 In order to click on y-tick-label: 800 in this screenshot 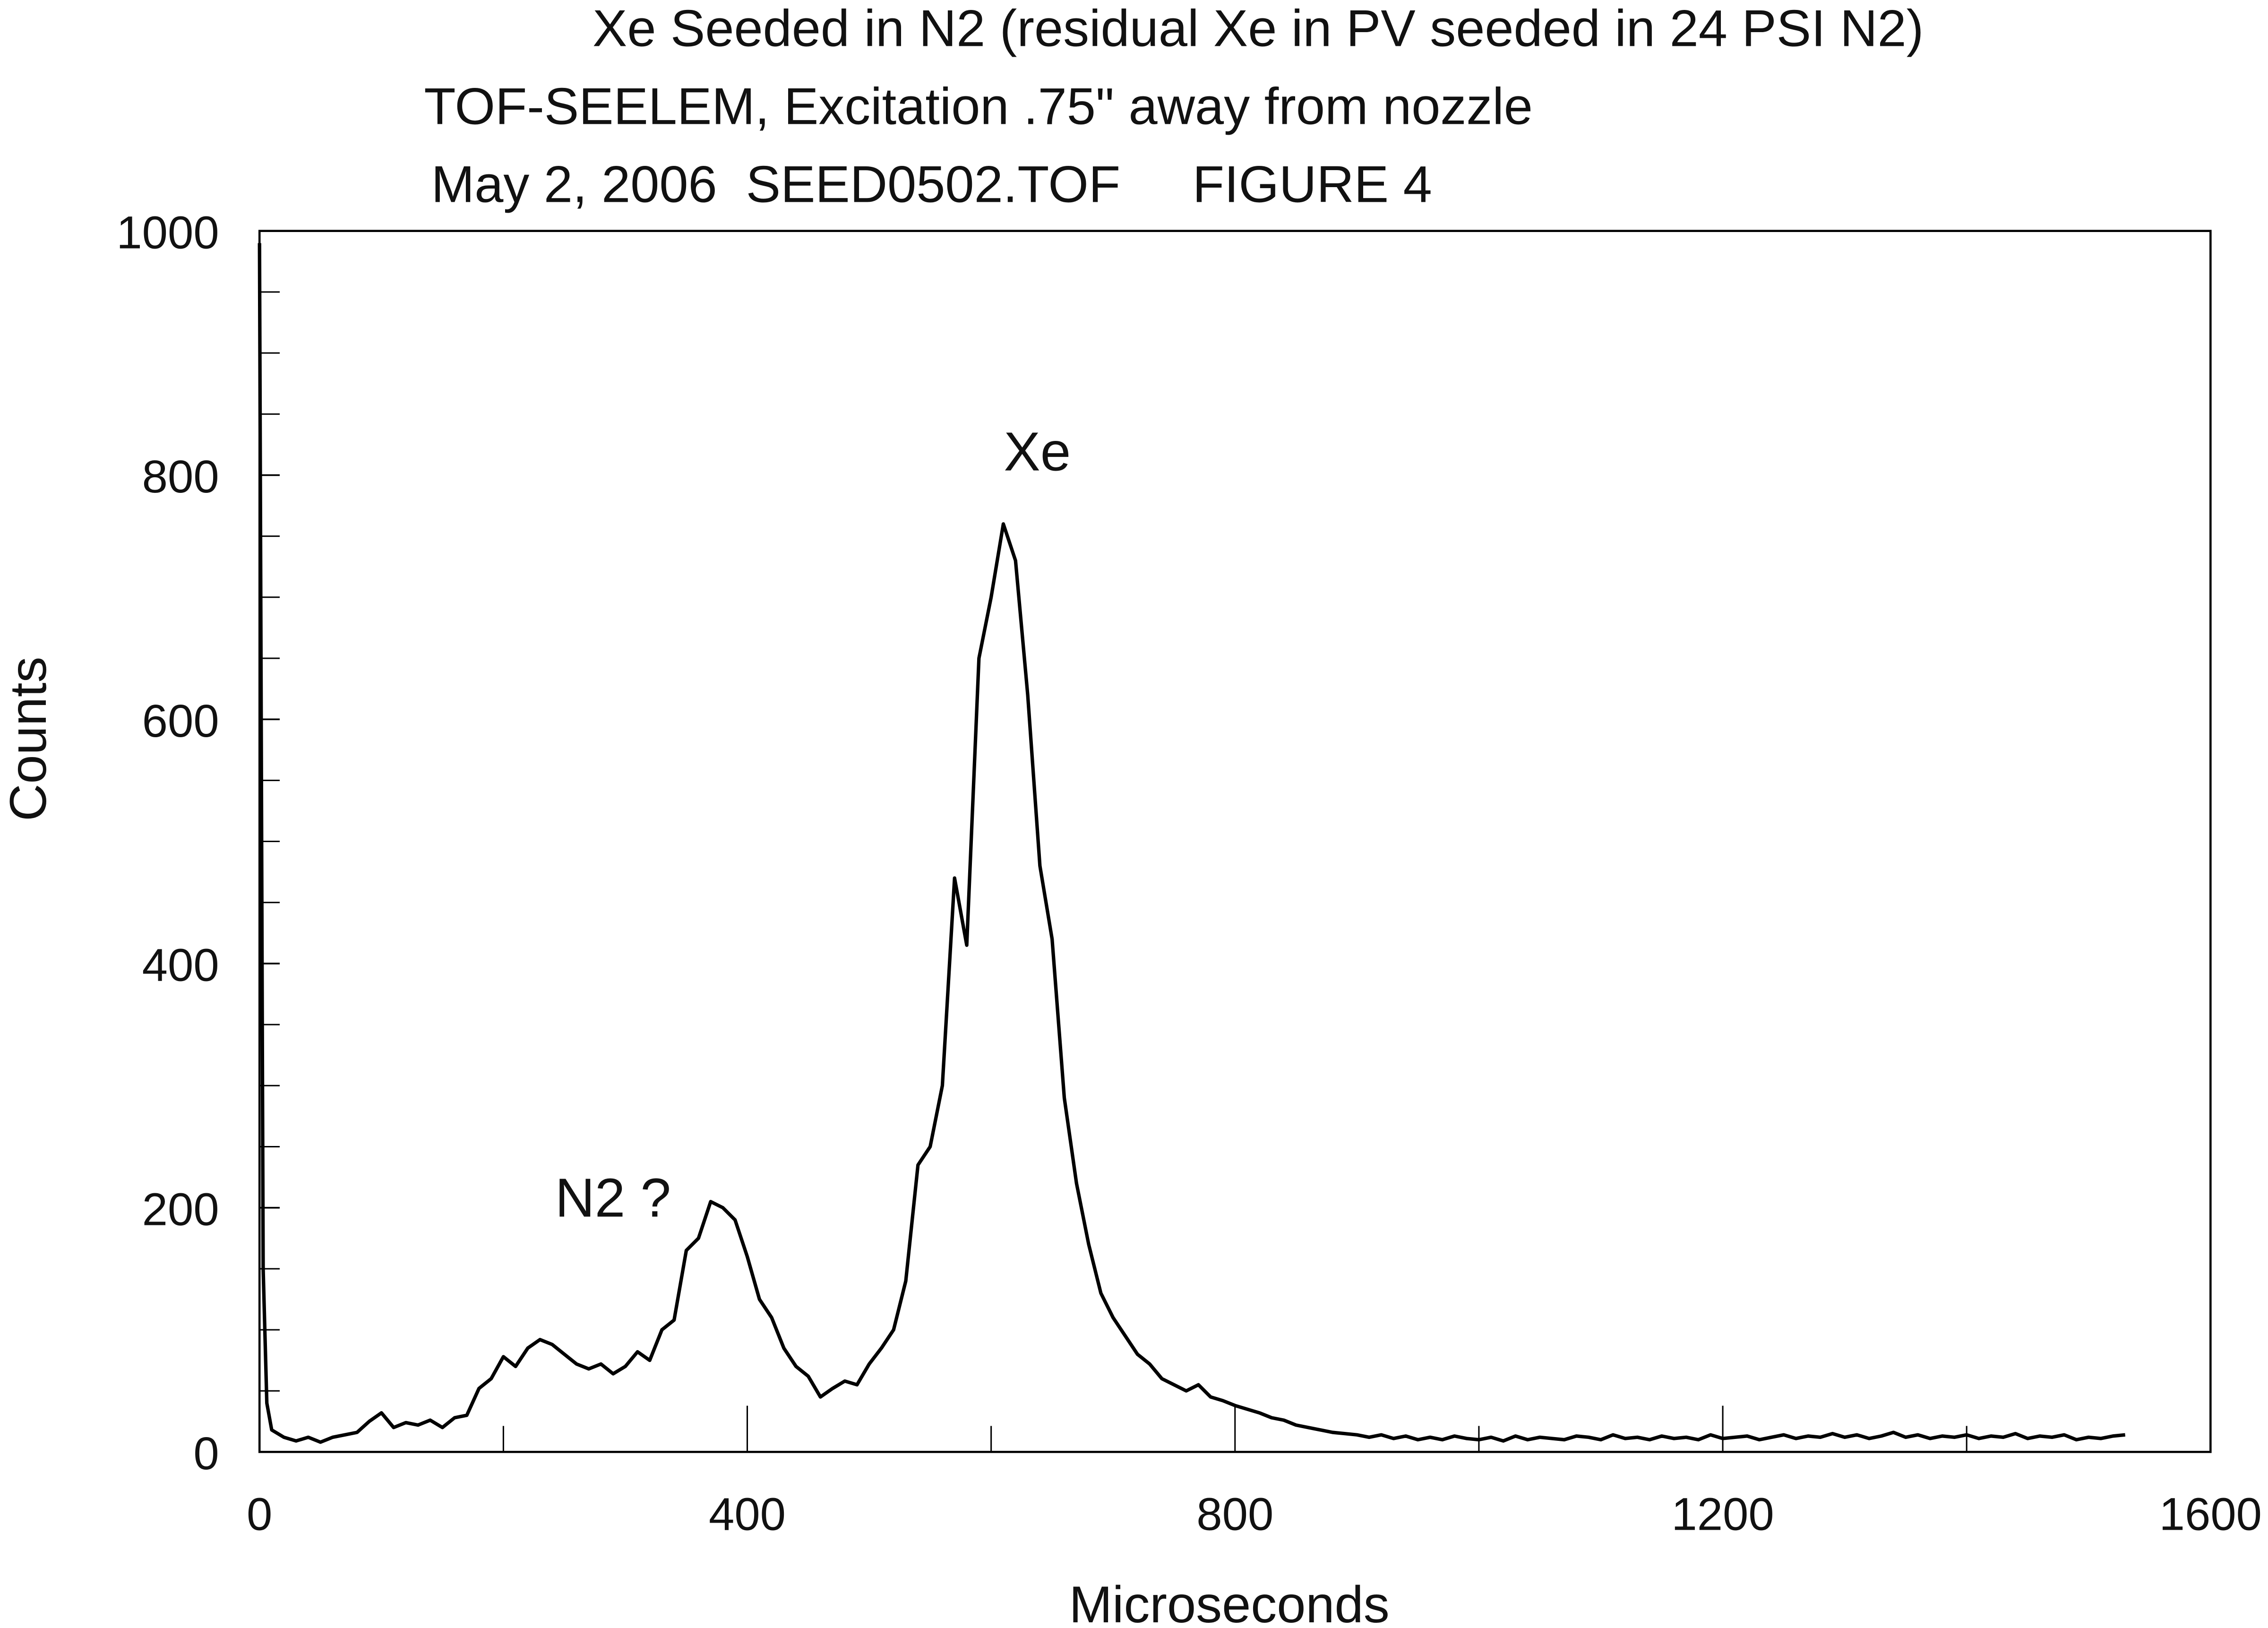, I will do `click(180, 476)`.